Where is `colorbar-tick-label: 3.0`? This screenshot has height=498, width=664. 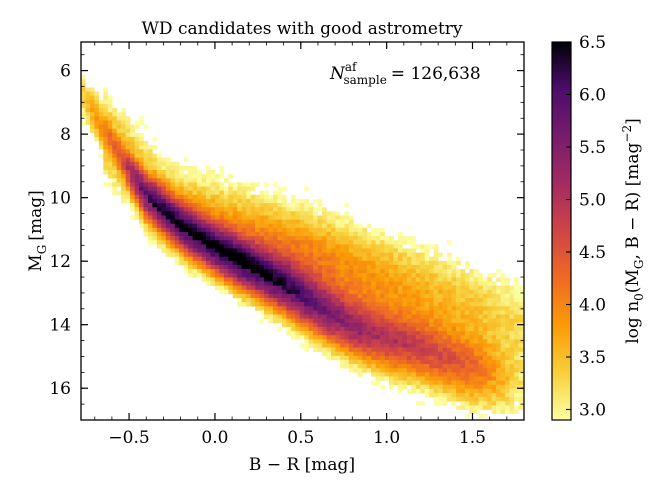 colorbar-tick-label: 3.0 is located at coordinates (592, 411).